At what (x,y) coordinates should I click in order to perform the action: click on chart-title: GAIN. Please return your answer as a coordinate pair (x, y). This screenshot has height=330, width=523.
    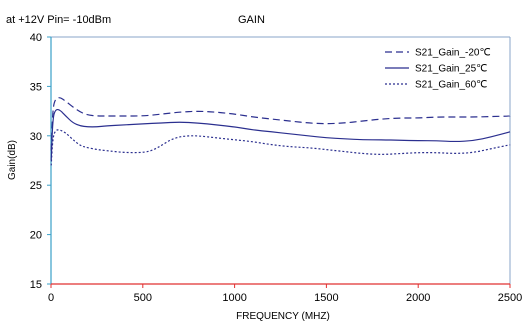
    Looking at the image, I should click on (251, 20).